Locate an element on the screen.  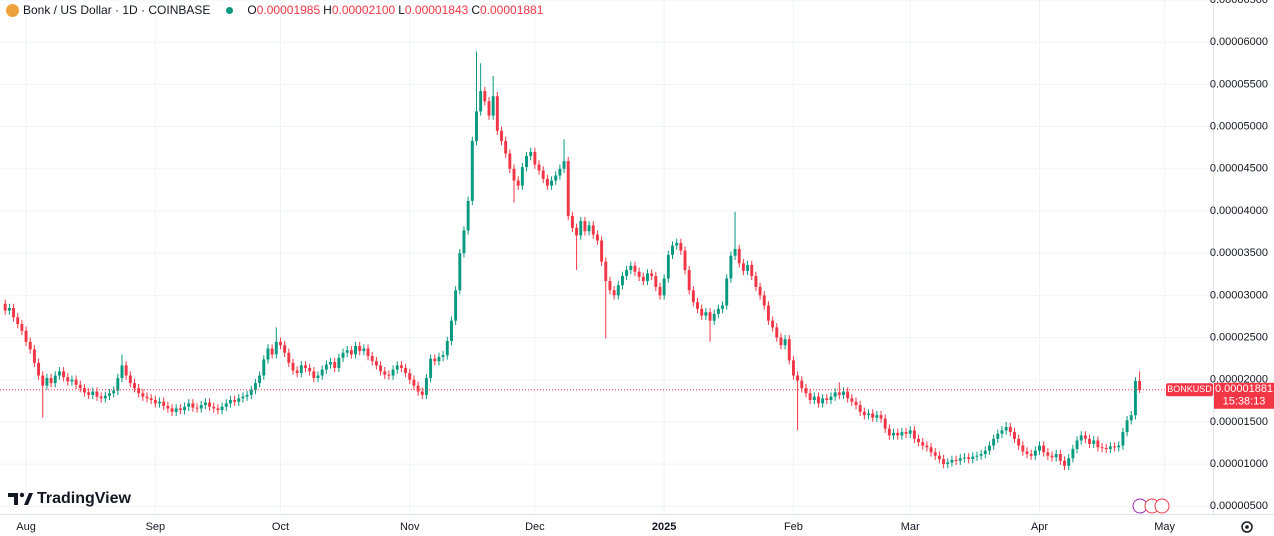
y-tick-label: 0.00002000 is located at coordinates (1239, 380).